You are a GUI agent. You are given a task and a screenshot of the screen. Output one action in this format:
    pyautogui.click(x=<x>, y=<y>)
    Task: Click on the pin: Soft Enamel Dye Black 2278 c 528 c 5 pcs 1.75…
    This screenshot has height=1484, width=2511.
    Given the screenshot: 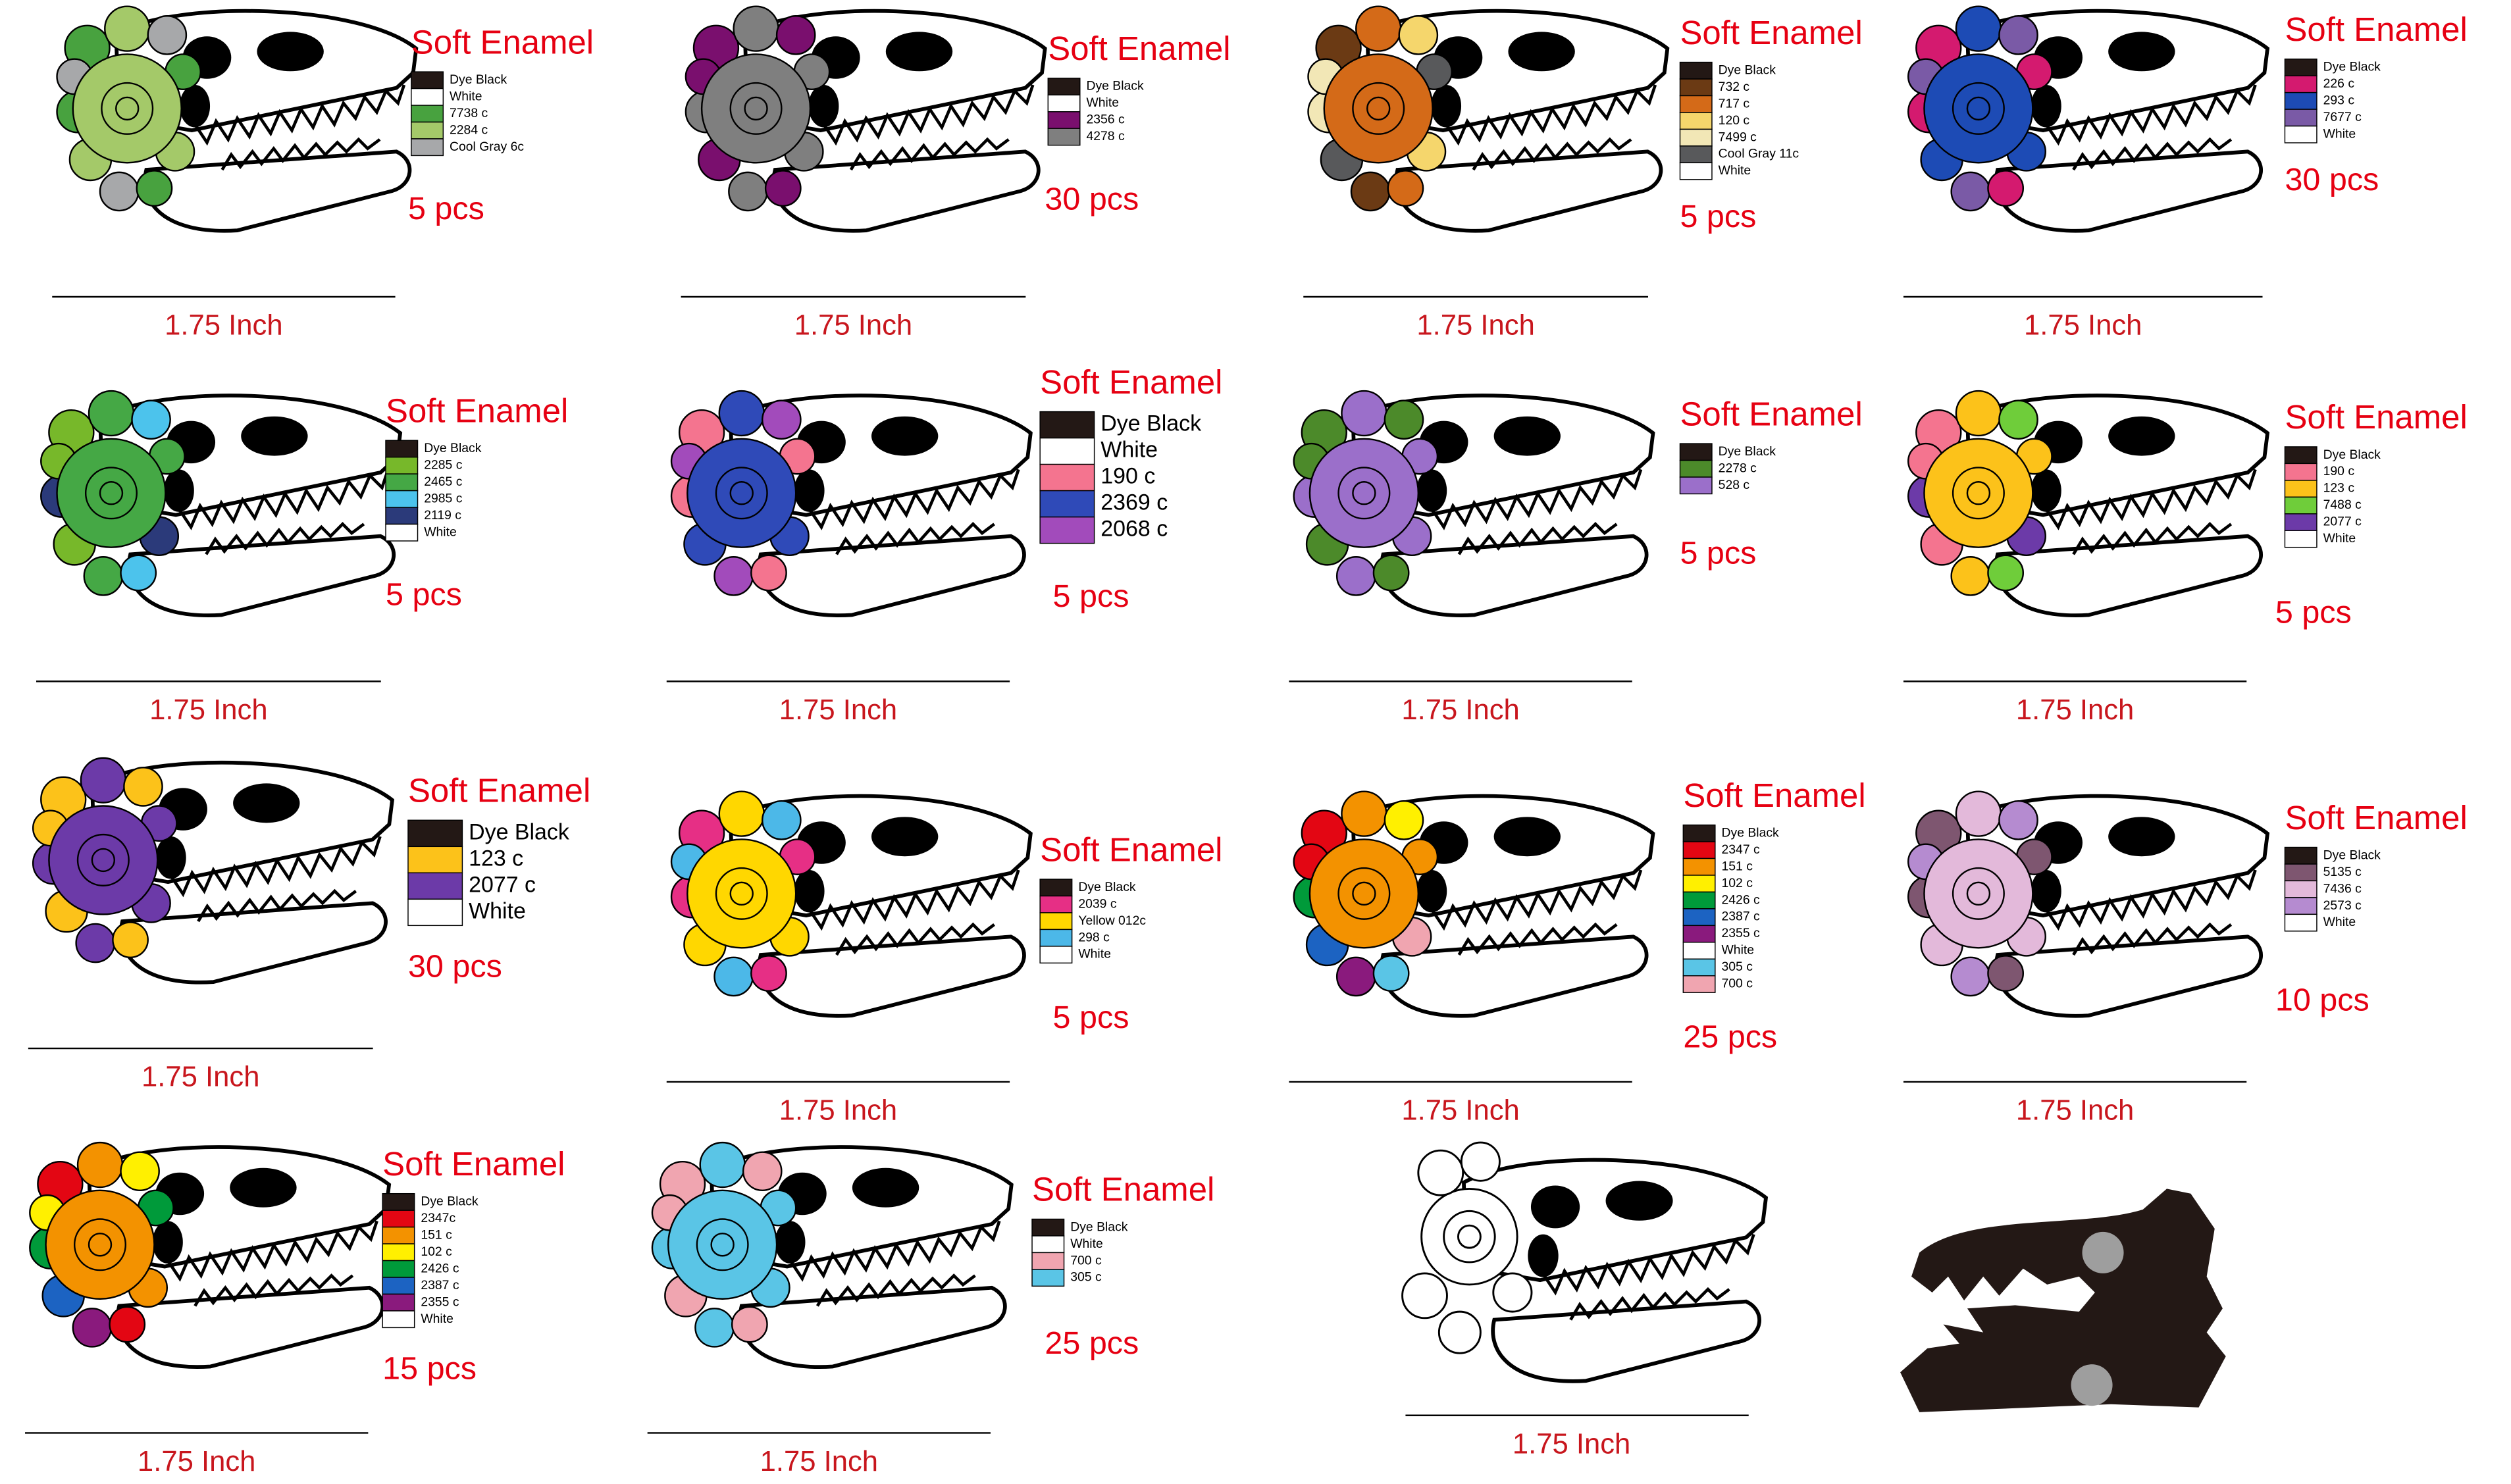 What is the action you would take?
    pyautogui.click(x=1576, y=558)
    